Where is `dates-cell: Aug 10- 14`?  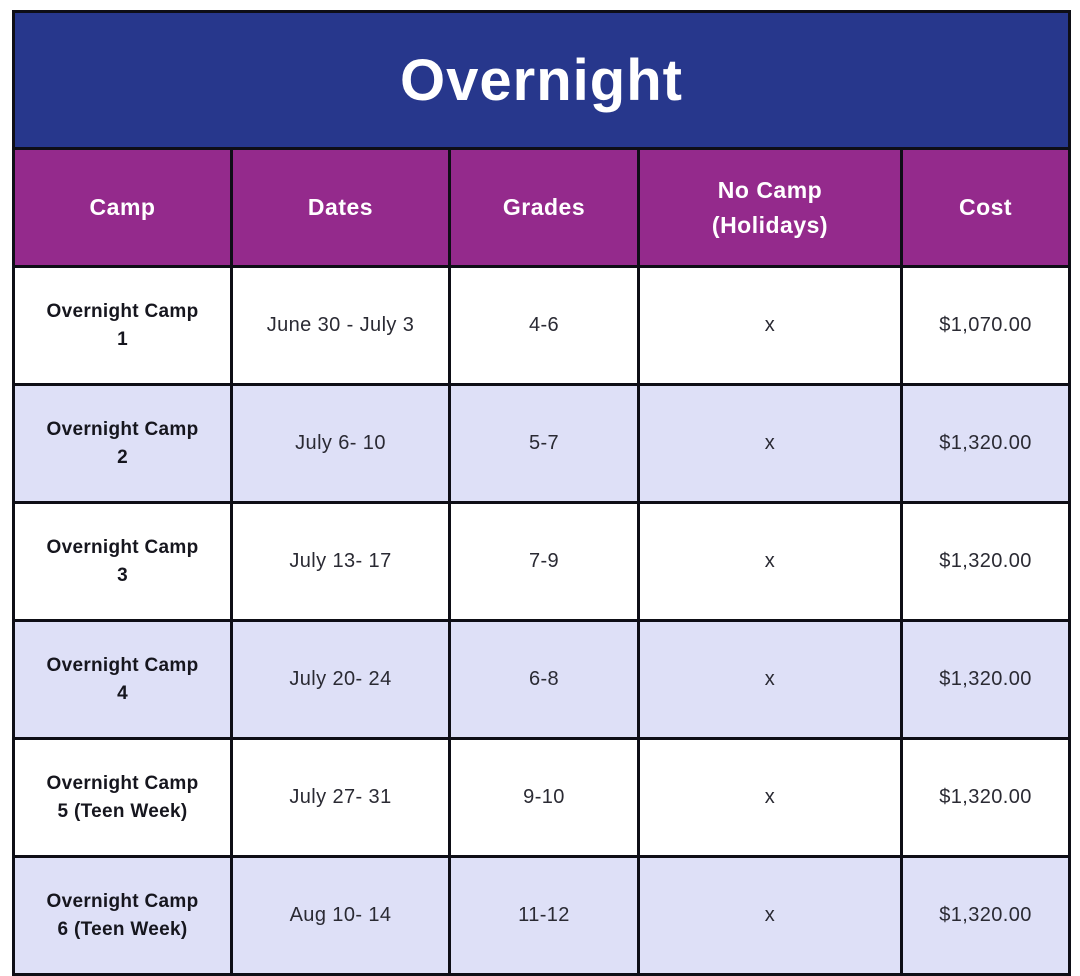 dates-cell: Aug 10- 14 is located at coordinates (340, 915).